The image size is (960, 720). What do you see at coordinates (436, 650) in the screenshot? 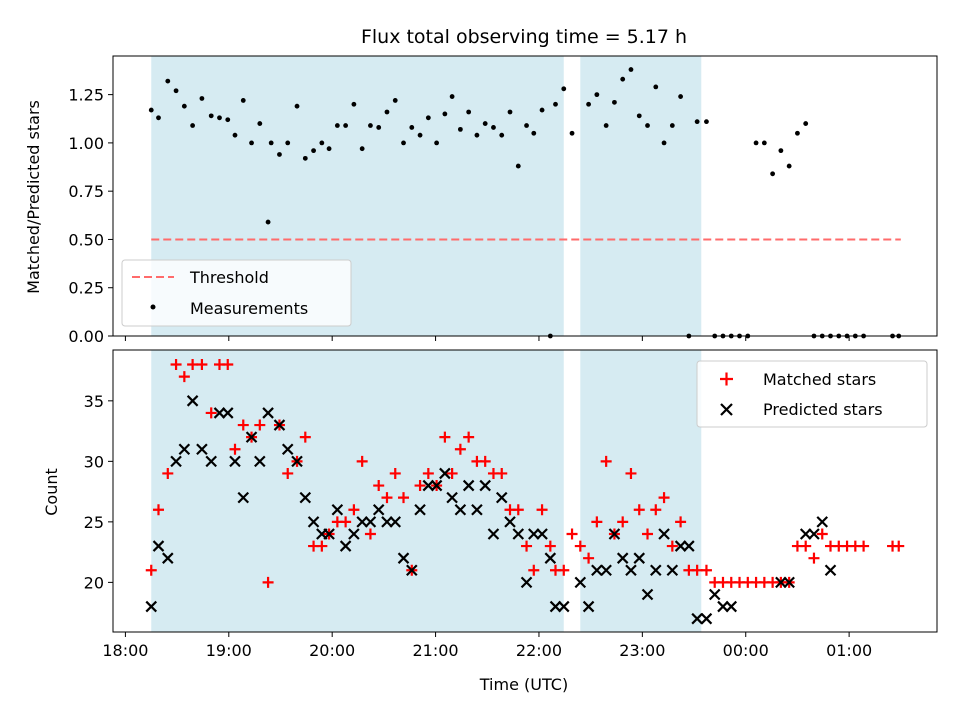
I see `x-tick-label: 21:00` at bounding box center [436, 650].